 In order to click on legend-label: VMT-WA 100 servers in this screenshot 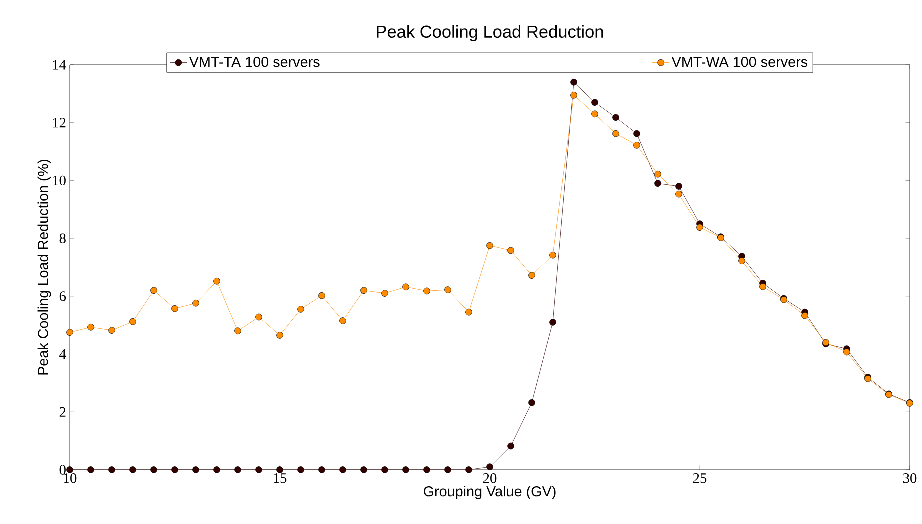, I will do `click(740, 62)`.